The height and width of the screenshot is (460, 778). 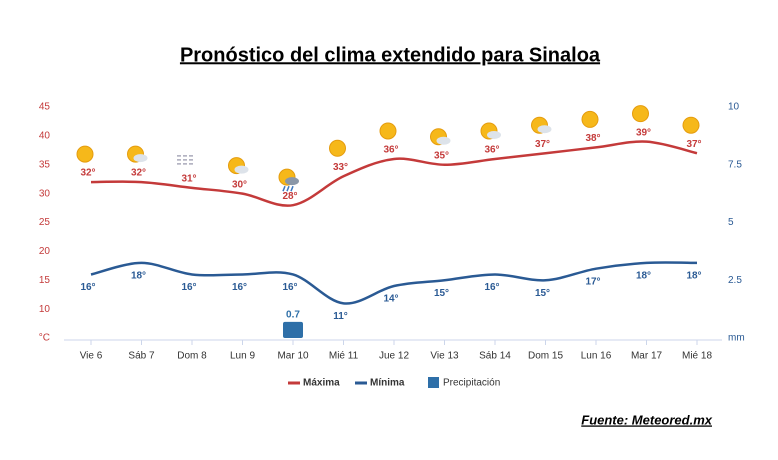 I want to click on y-tick-label: 45, so click(x=45, y=107).